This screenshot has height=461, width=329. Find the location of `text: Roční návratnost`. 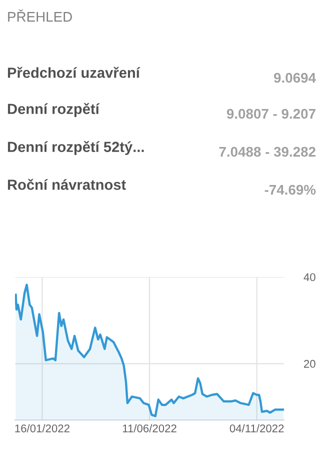

text: Roční návratnost is located at coordinates (67, 184).